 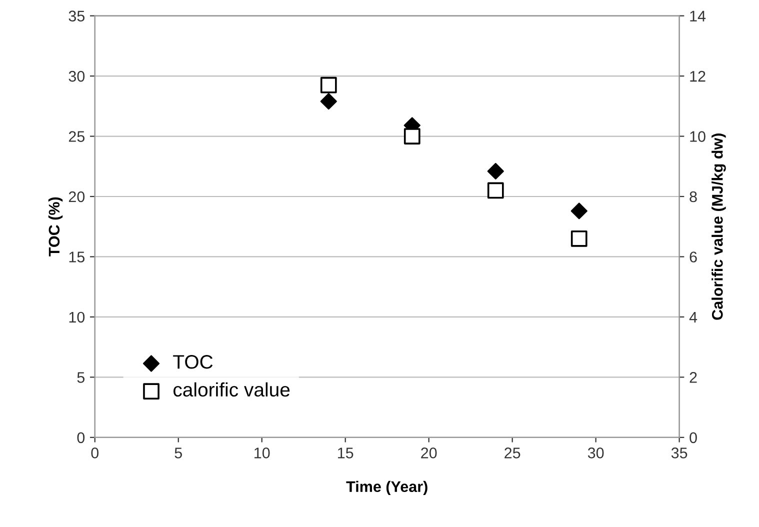 What do you see at coordinates (698, 76) in the screenshot?
I see `y2-tick-label: 12` at bounding box center [698, 76].